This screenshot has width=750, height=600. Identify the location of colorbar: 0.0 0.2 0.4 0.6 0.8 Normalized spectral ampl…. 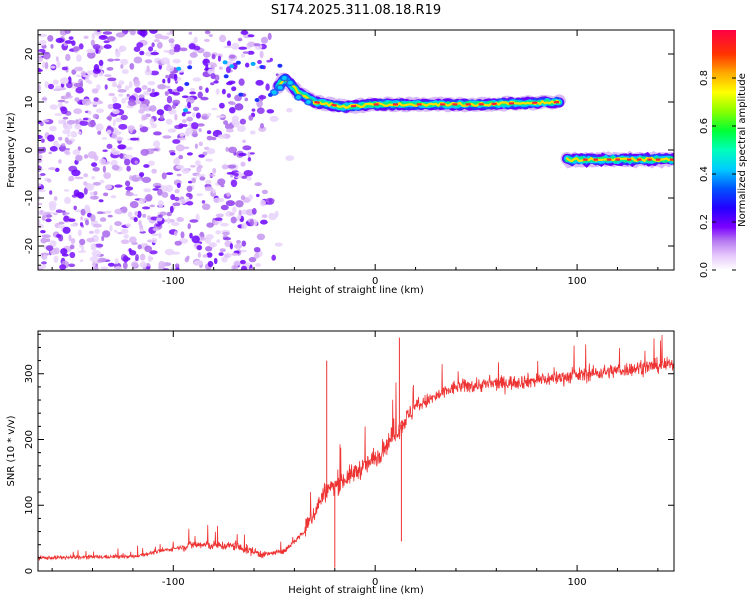
(723, 154).